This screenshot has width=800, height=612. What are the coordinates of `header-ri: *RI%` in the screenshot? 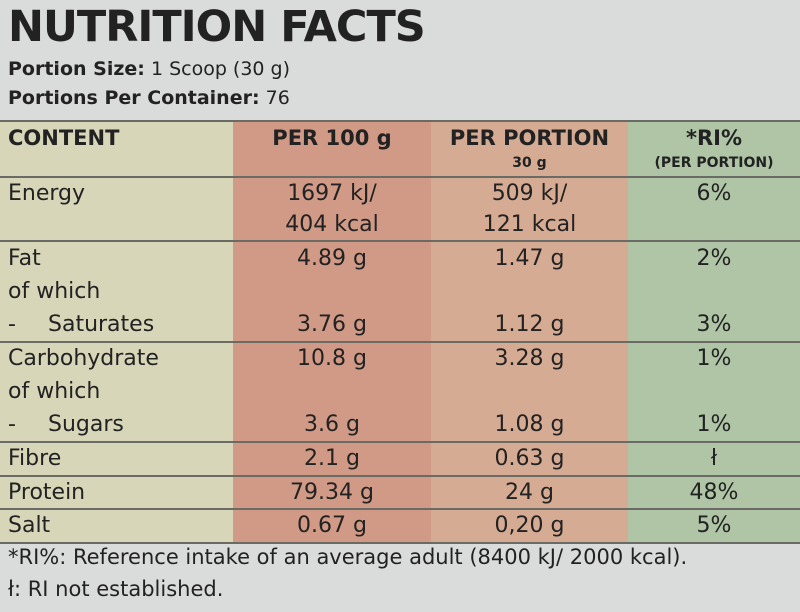 It's located at (713, 138).